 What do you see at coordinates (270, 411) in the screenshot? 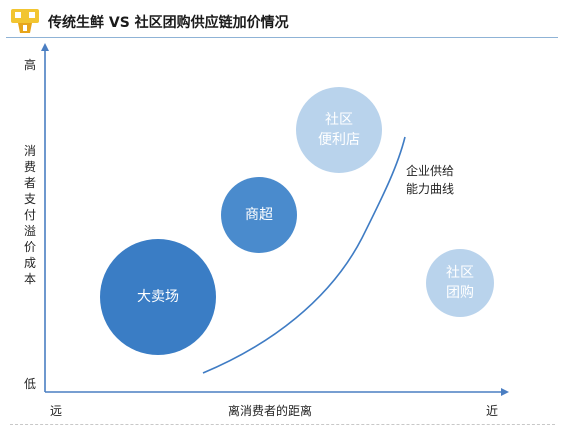
I see `x-axis-title: 离消费者的距离` at bounding box center [270, 411].